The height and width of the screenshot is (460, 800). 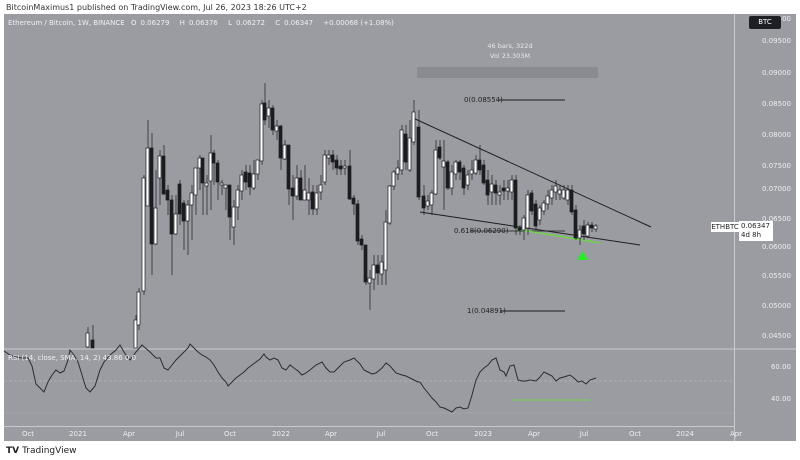 I want to click on change-value: +0.00068 (+1.08%), so click(x=358, y=23).